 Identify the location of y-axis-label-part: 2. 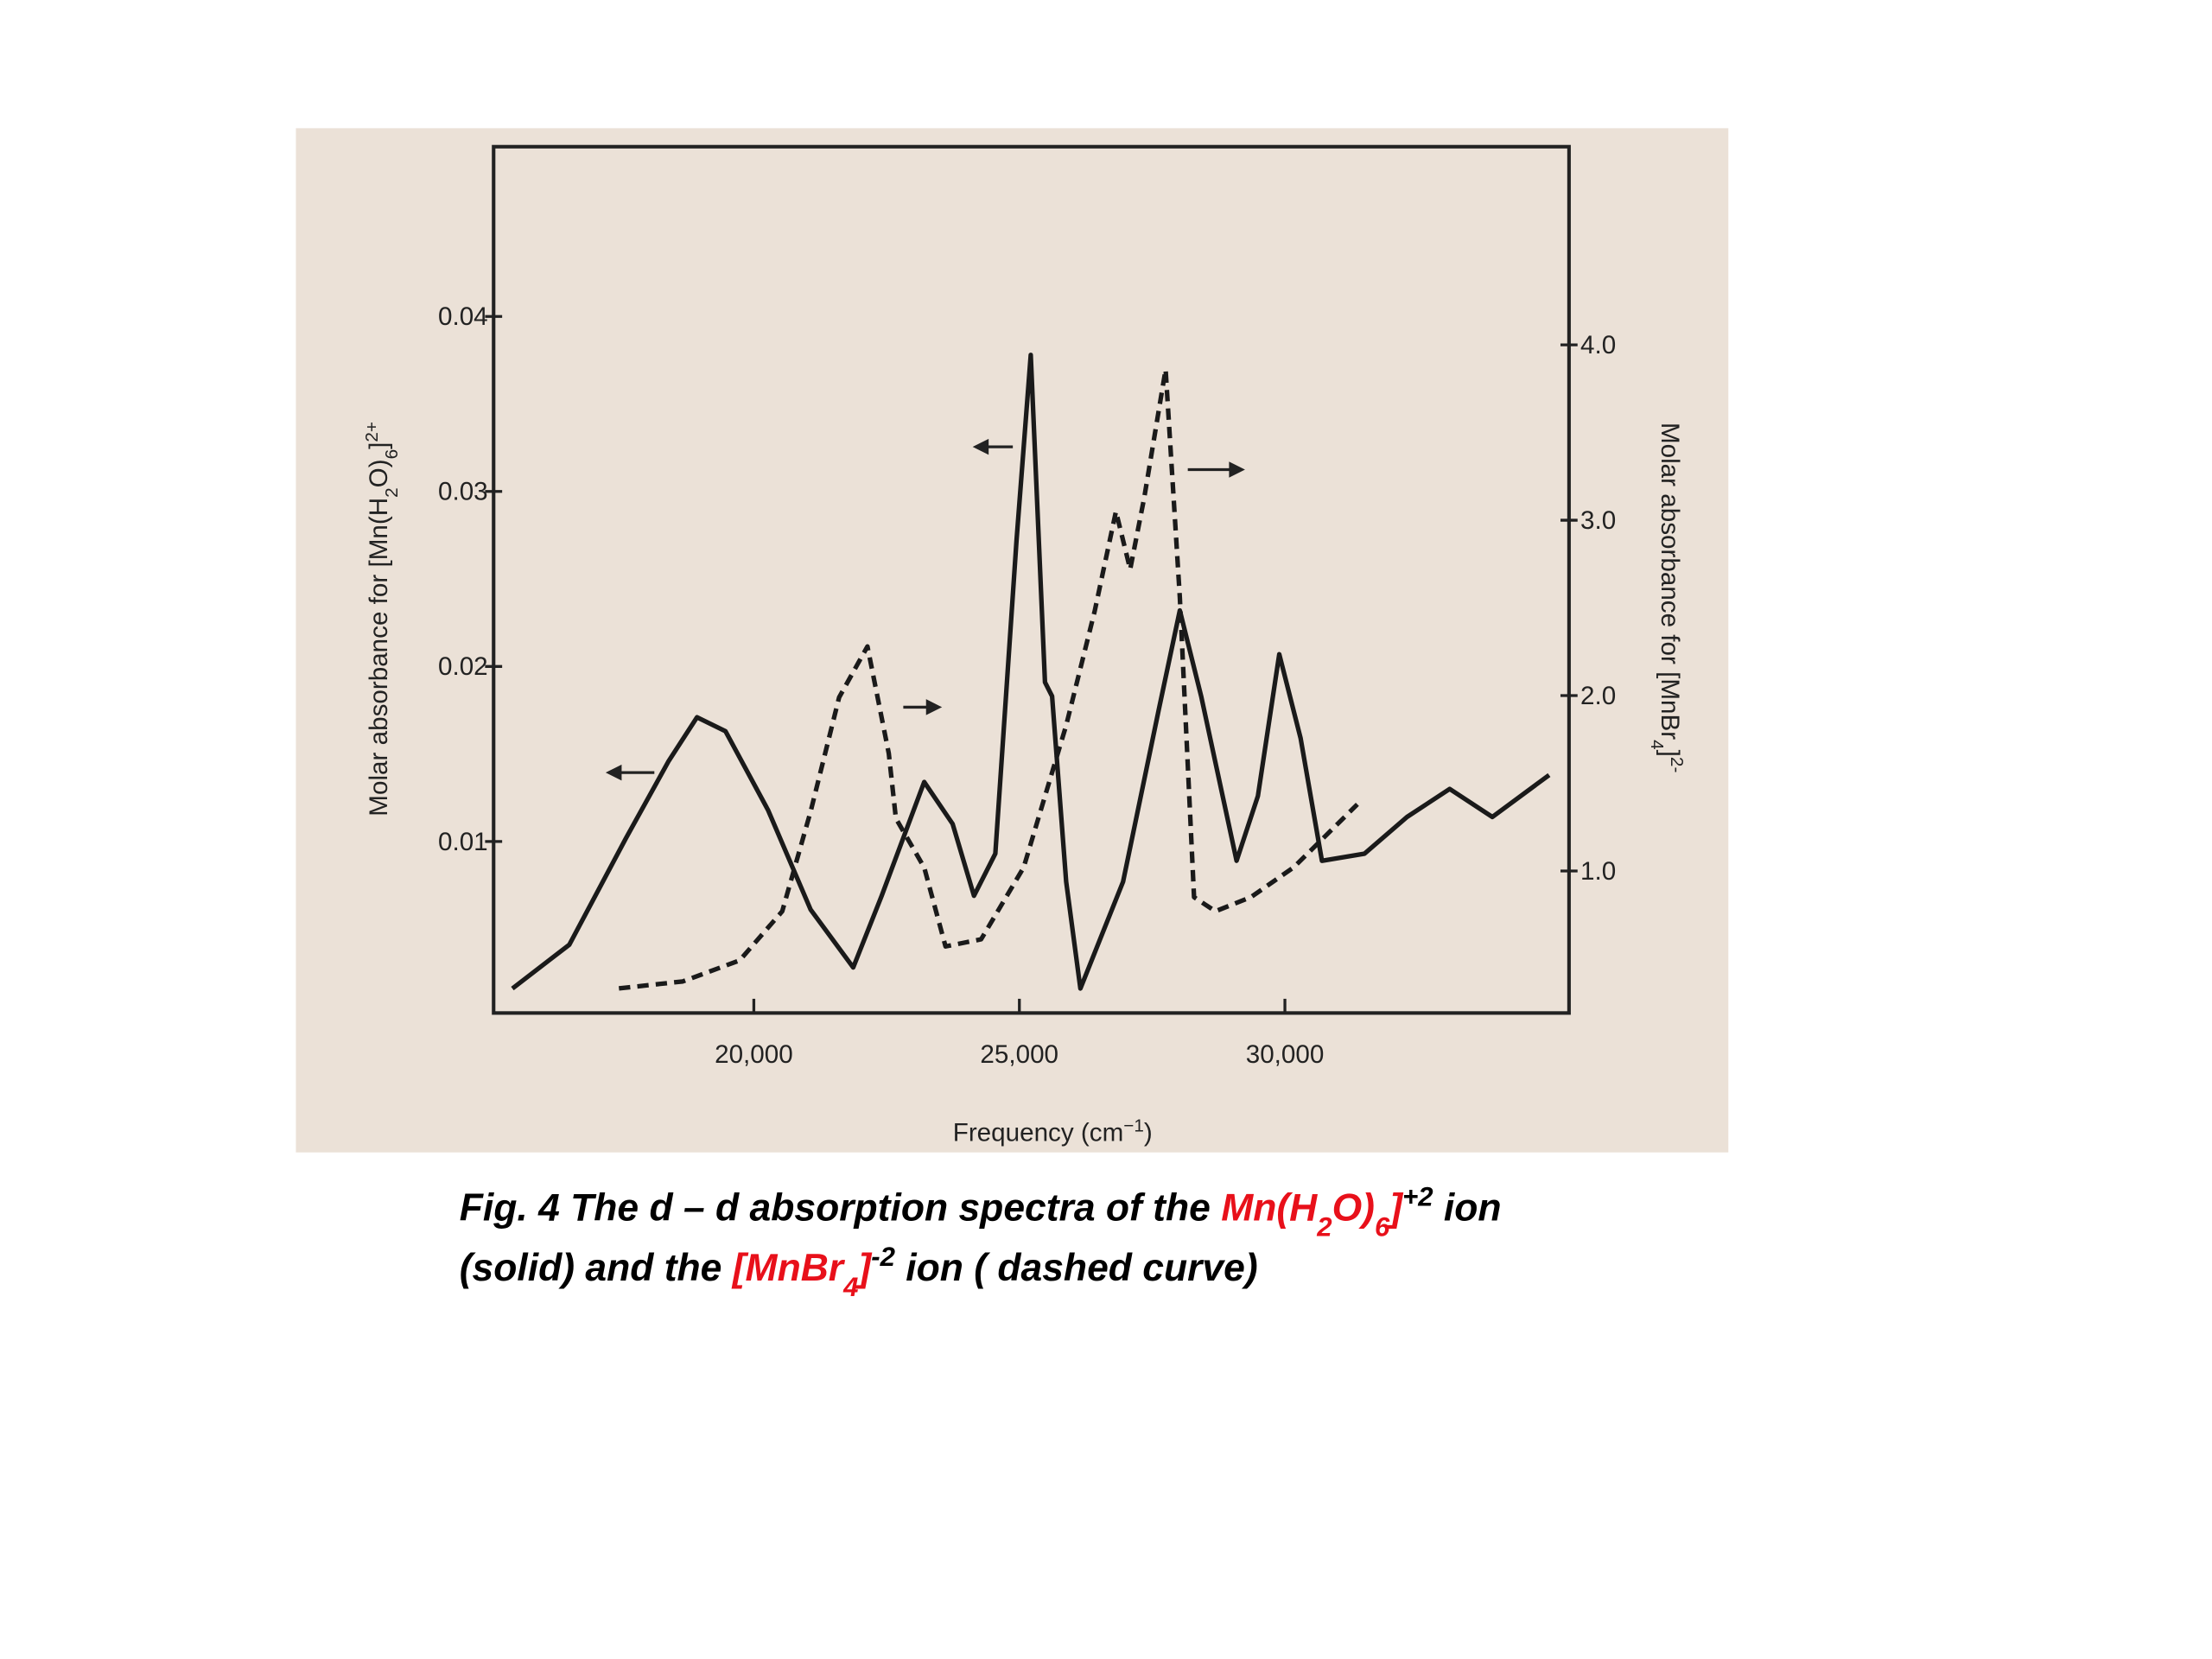
(391, 492).